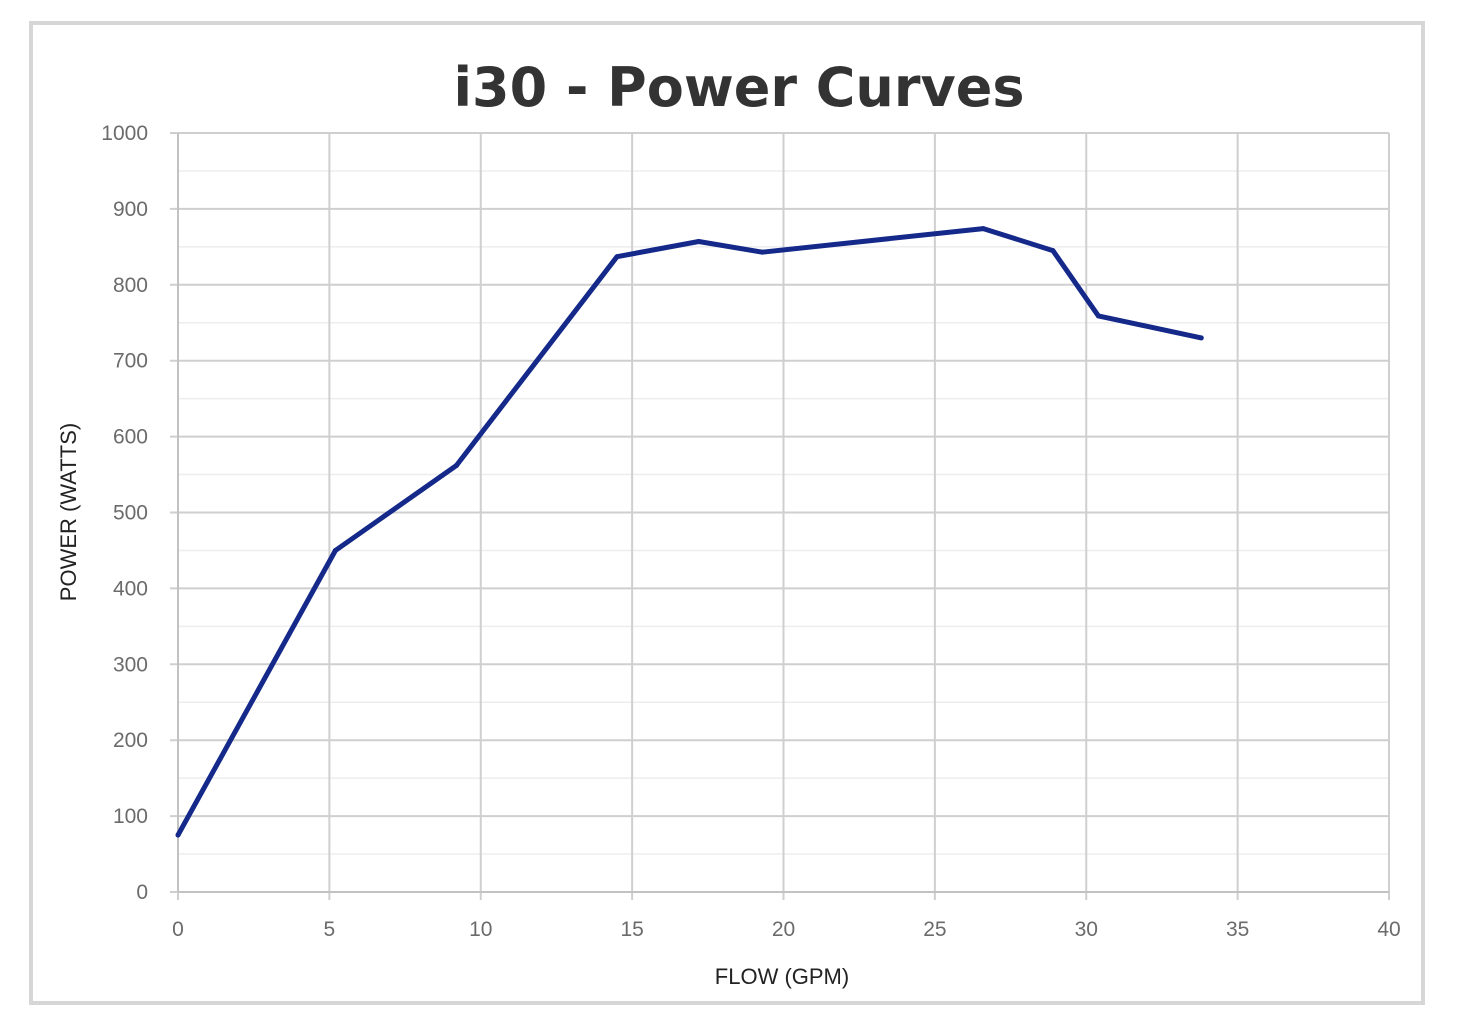  Describe the element at coordinates (68, 512) in the screenshot. I see `y-axis-label: POWER (WATTS)` at that location.